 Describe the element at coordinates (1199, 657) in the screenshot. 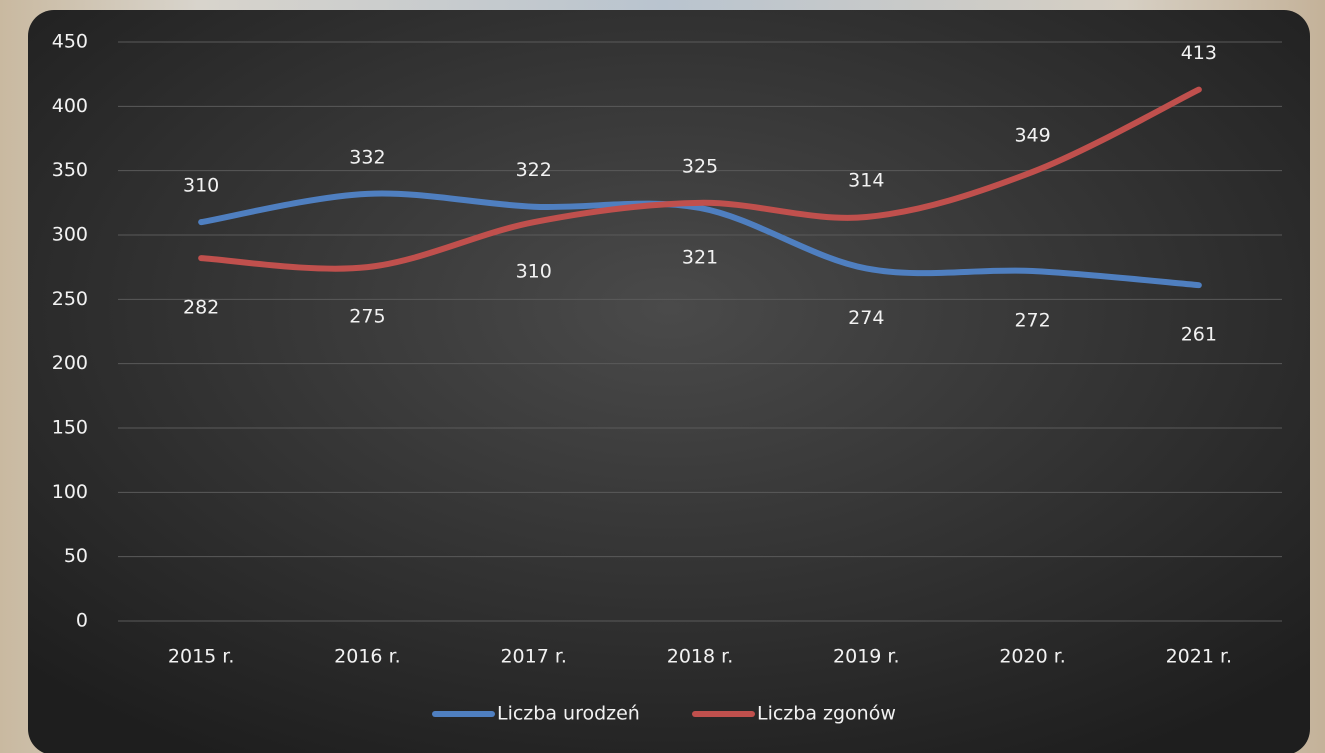

I see `x-tick-label: 2021 r.` at that location.